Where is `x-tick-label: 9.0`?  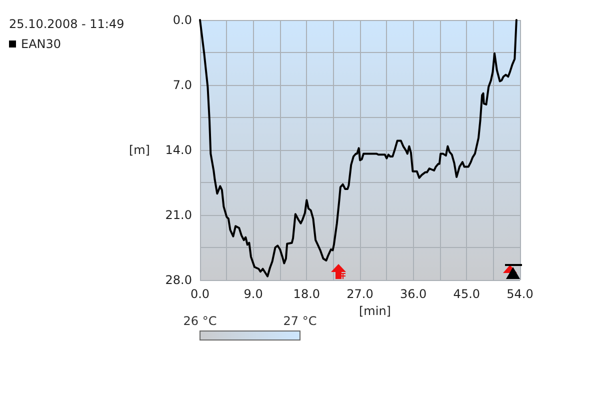
x-tick-label: 9.0 is located at coordinates (253, 294).